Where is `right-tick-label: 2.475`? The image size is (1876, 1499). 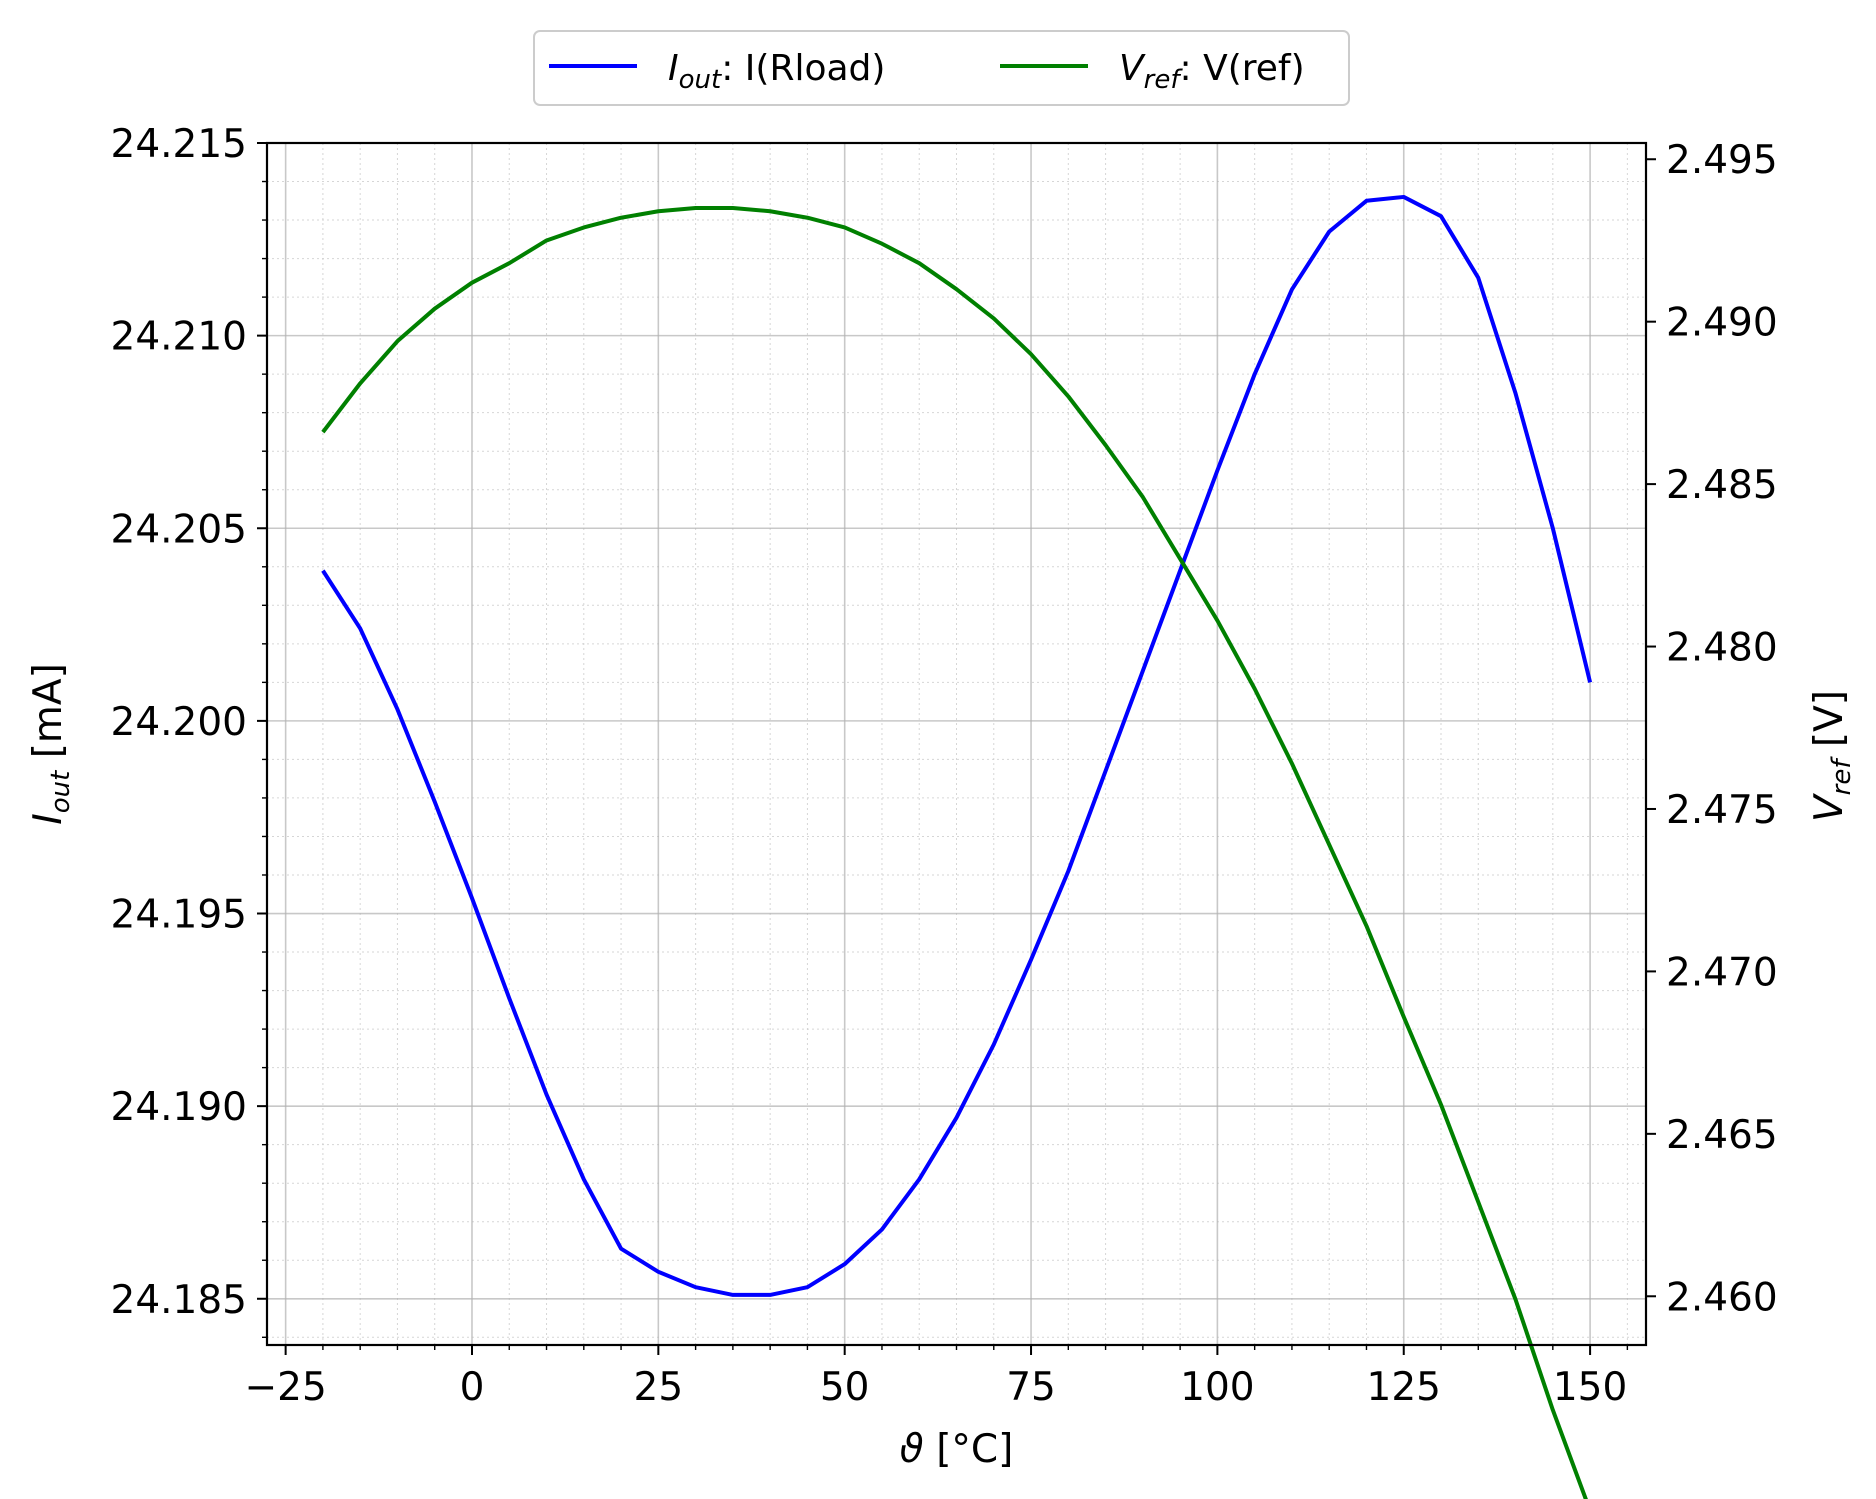
right-tick-label: 2.475 is located at coordinates (1722, 810).